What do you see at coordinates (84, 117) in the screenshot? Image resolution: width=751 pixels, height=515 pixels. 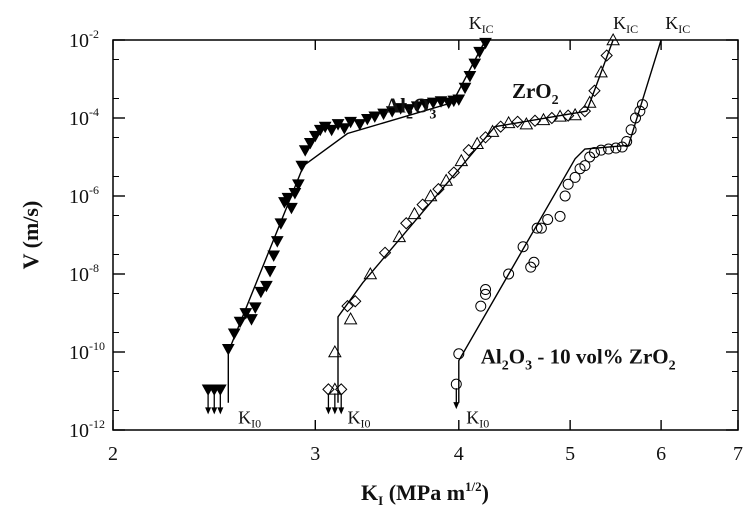 I see `y-tick-label: 10⁻⁴` at bounding box center [84, 117].